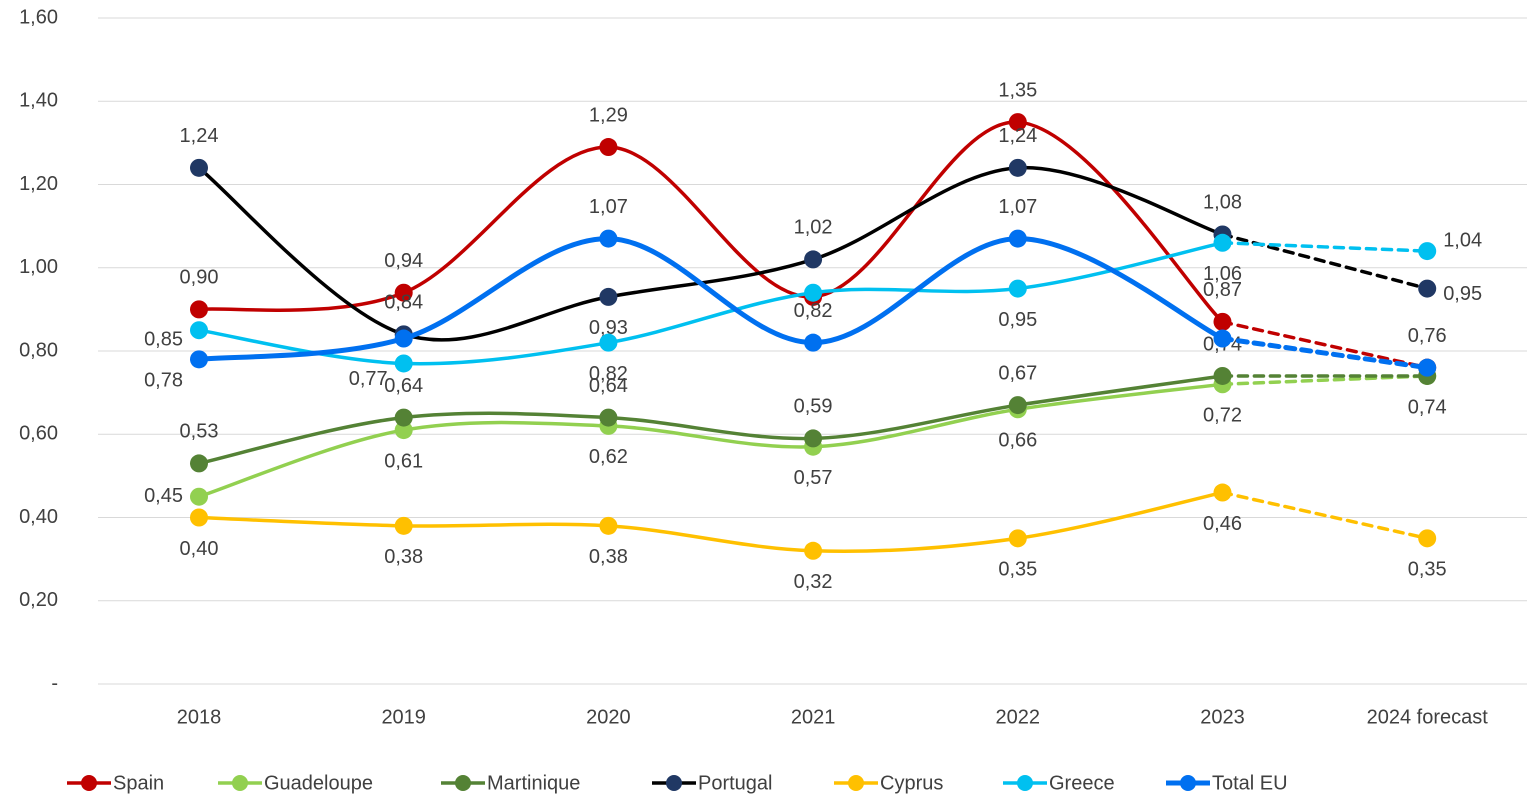  What do you see at coordinates (1462, 240) in the screenshot?
I see `data-label: 1,04` at bounding box center [1462, 240].